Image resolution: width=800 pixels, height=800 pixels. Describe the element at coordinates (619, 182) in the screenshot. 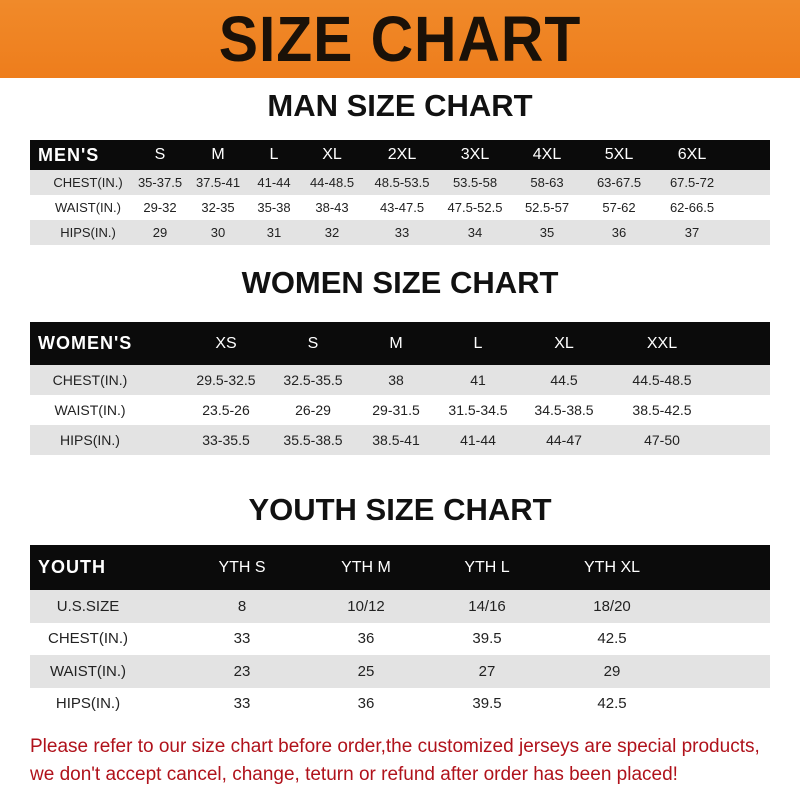

I see `measurement-cell: 63-67.5` at that location.